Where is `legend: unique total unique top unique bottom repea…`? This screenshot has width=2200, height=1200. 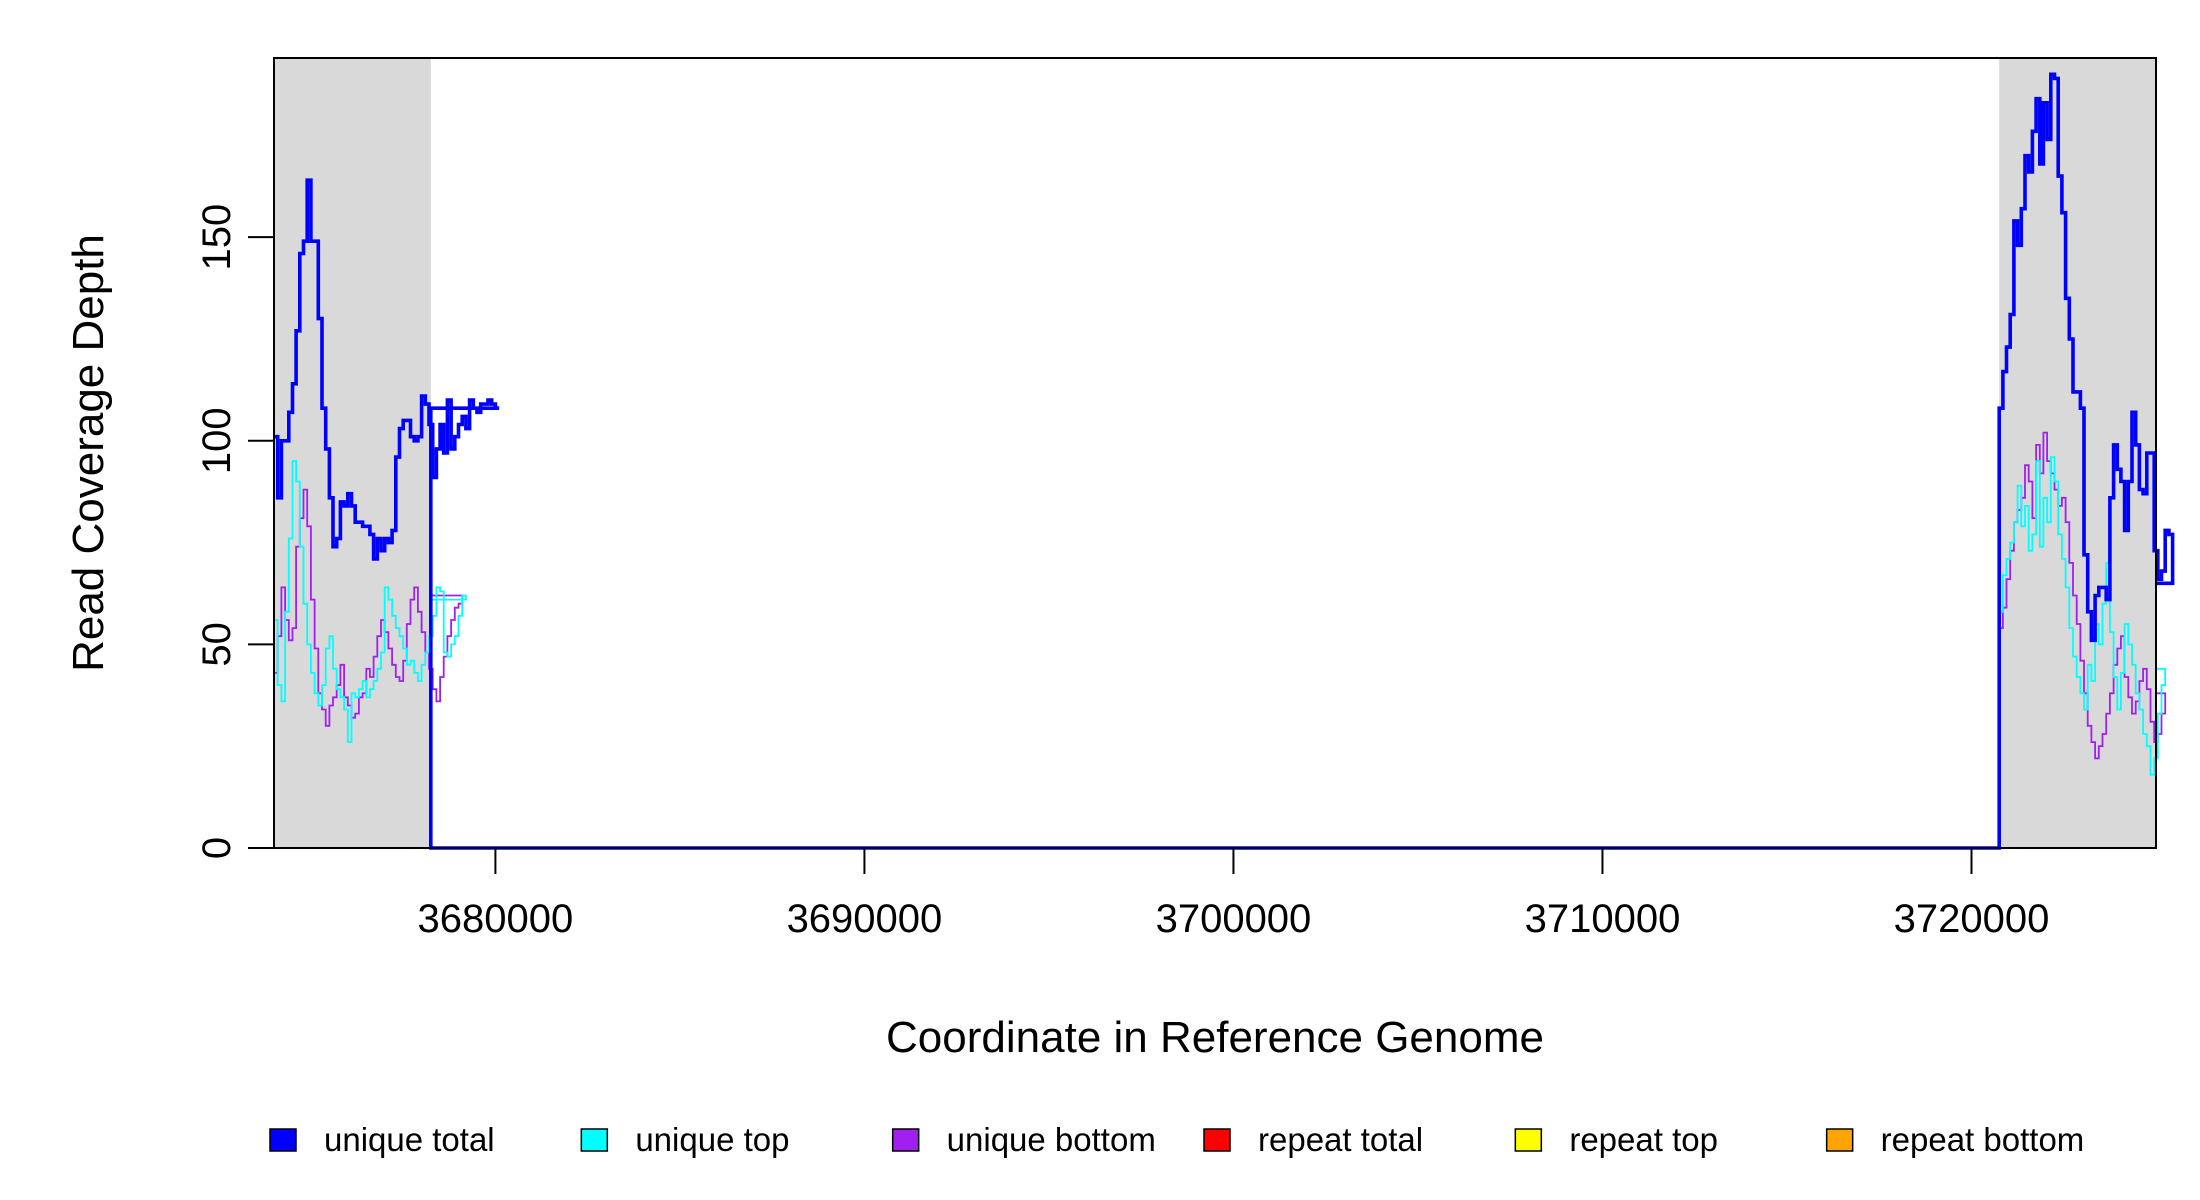
legend: unique total unique top unique bottom repea… is located at coordinates (1177, 1139).